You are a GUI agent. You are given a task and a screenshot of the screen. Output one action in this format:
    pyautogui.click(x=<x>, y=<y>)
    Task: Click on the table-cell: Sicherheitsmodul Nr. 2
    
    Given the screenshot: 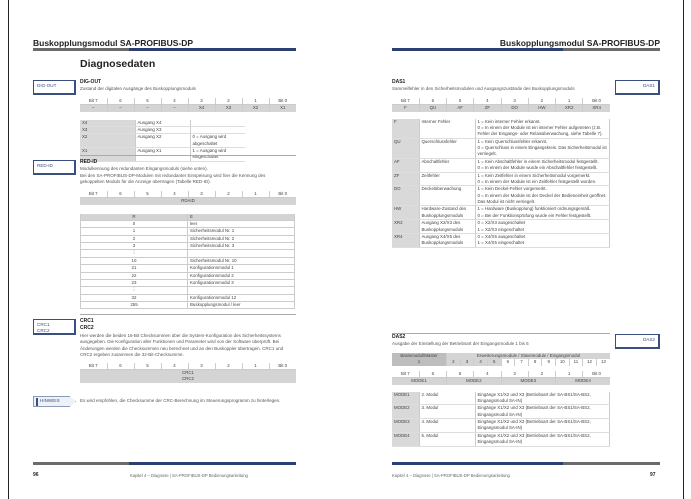 What is the action you would take?
    pyautogui.click(x=241, y=239)
    